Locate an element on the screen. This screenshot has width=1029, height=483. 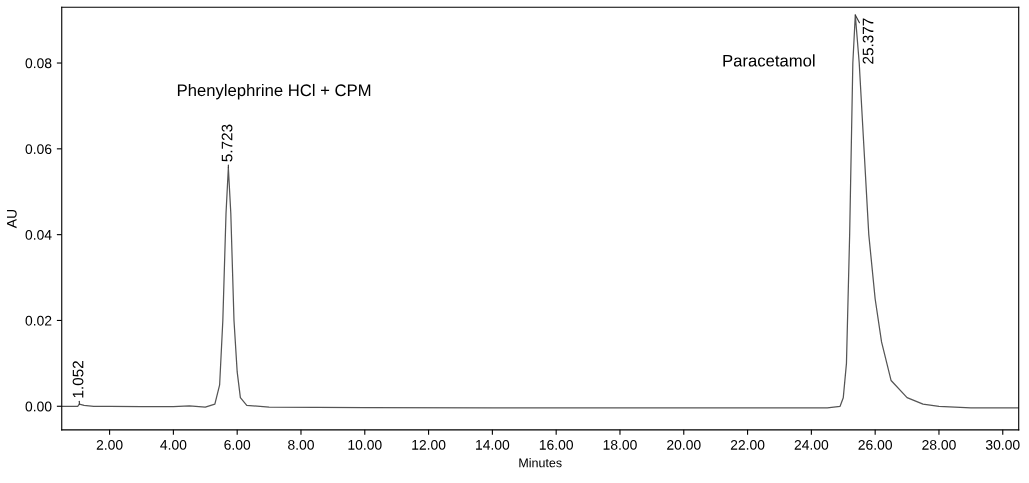
x-tick-label: 28.00 is located at coordinates (939, 444).